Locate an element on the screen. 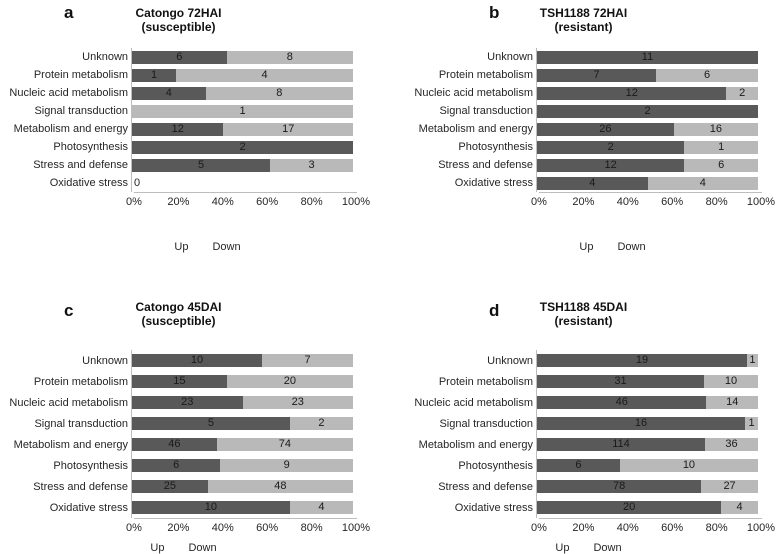  chart-row: Nucleic acid metabolism 12 2 is located at coordinates (591, 93).